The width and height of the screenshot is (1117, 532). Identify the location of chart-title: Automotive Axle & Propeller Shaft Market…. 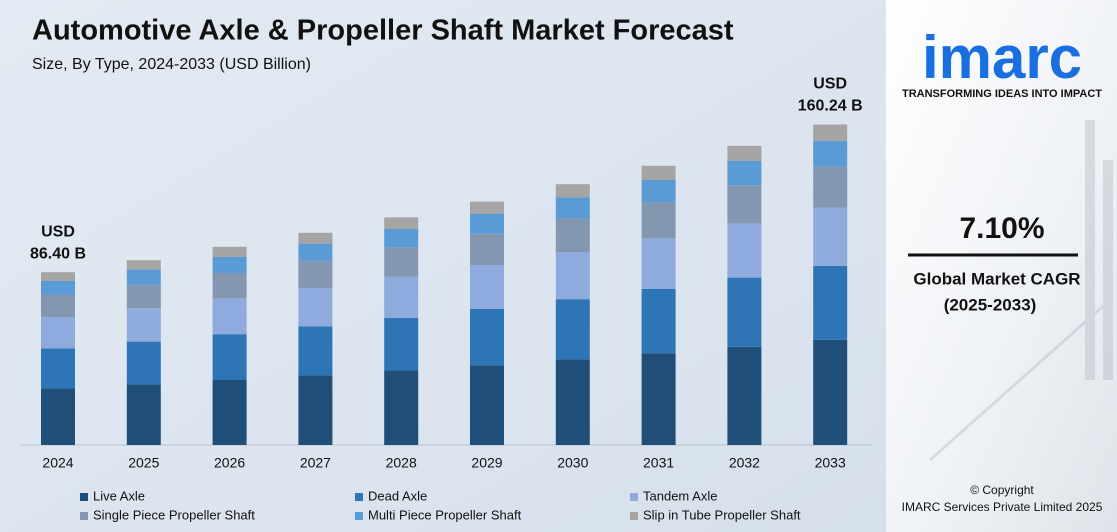
(383, 31).